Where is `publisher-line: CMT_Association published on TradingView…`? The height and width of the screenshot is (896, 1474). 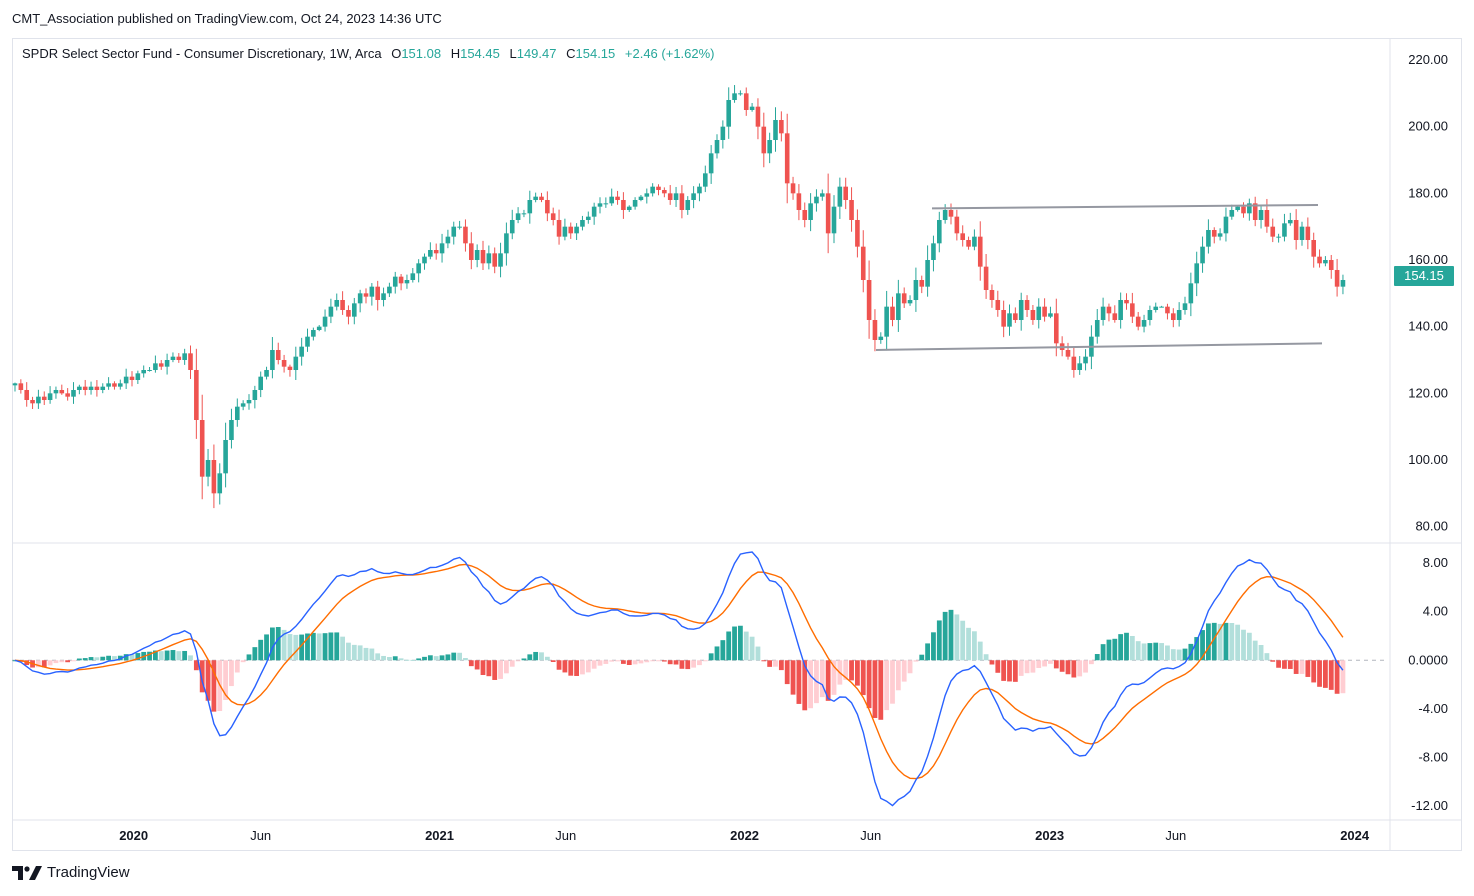 publisher-line: CMT_Association published on TradingView… is located at coordinates (227, 18).